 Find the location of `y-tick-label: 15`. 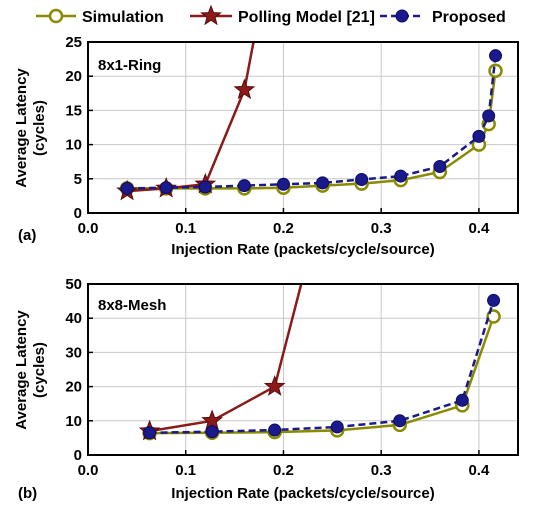

y-tick-label: 15 is located at coordinates (73, 110).